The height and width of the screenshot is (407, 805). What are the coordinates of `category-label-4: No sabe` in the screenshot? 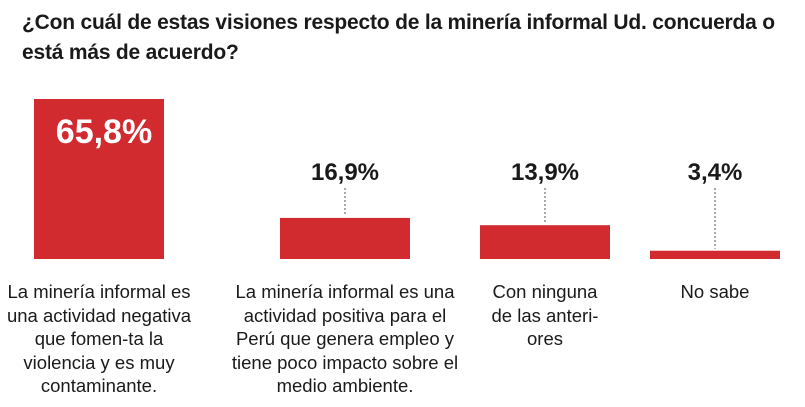 It's located at (715, 291).